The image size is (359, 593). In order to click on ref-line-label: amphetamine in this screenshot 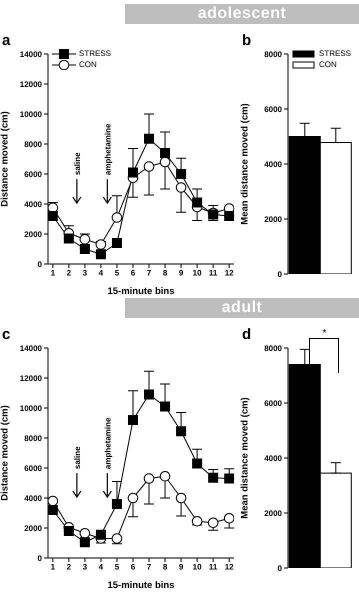, I will do `click(107, 443)`.